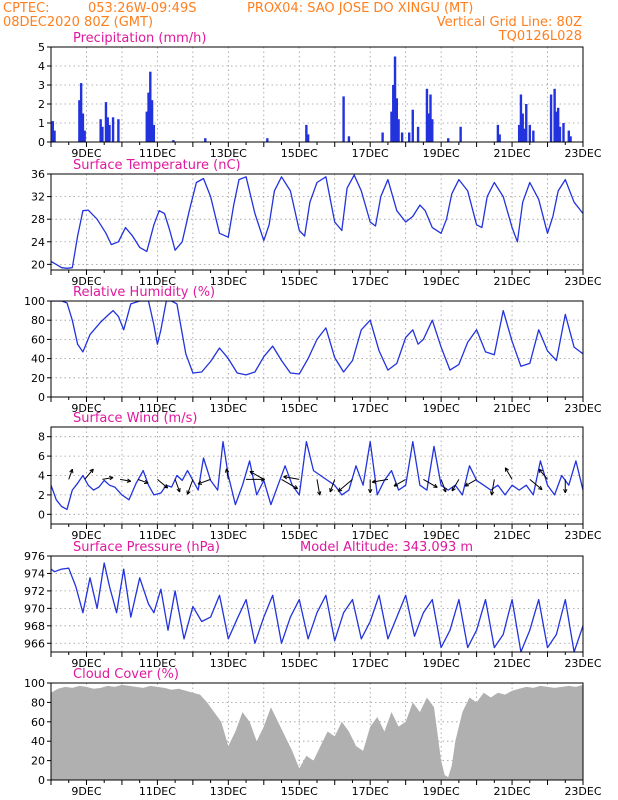 The height and width of the screenshot is (800, 618). I want to click on wind-ytick-label: 6, so click(41, 456).